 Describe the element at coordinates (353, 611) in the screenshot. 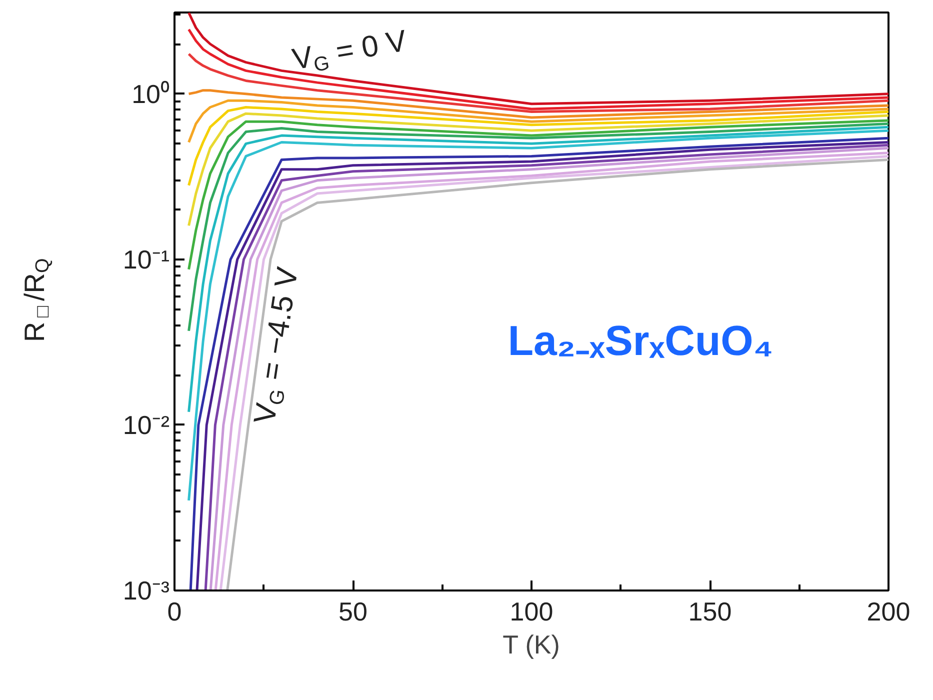

I see `x-tick-label: 50` at that location.